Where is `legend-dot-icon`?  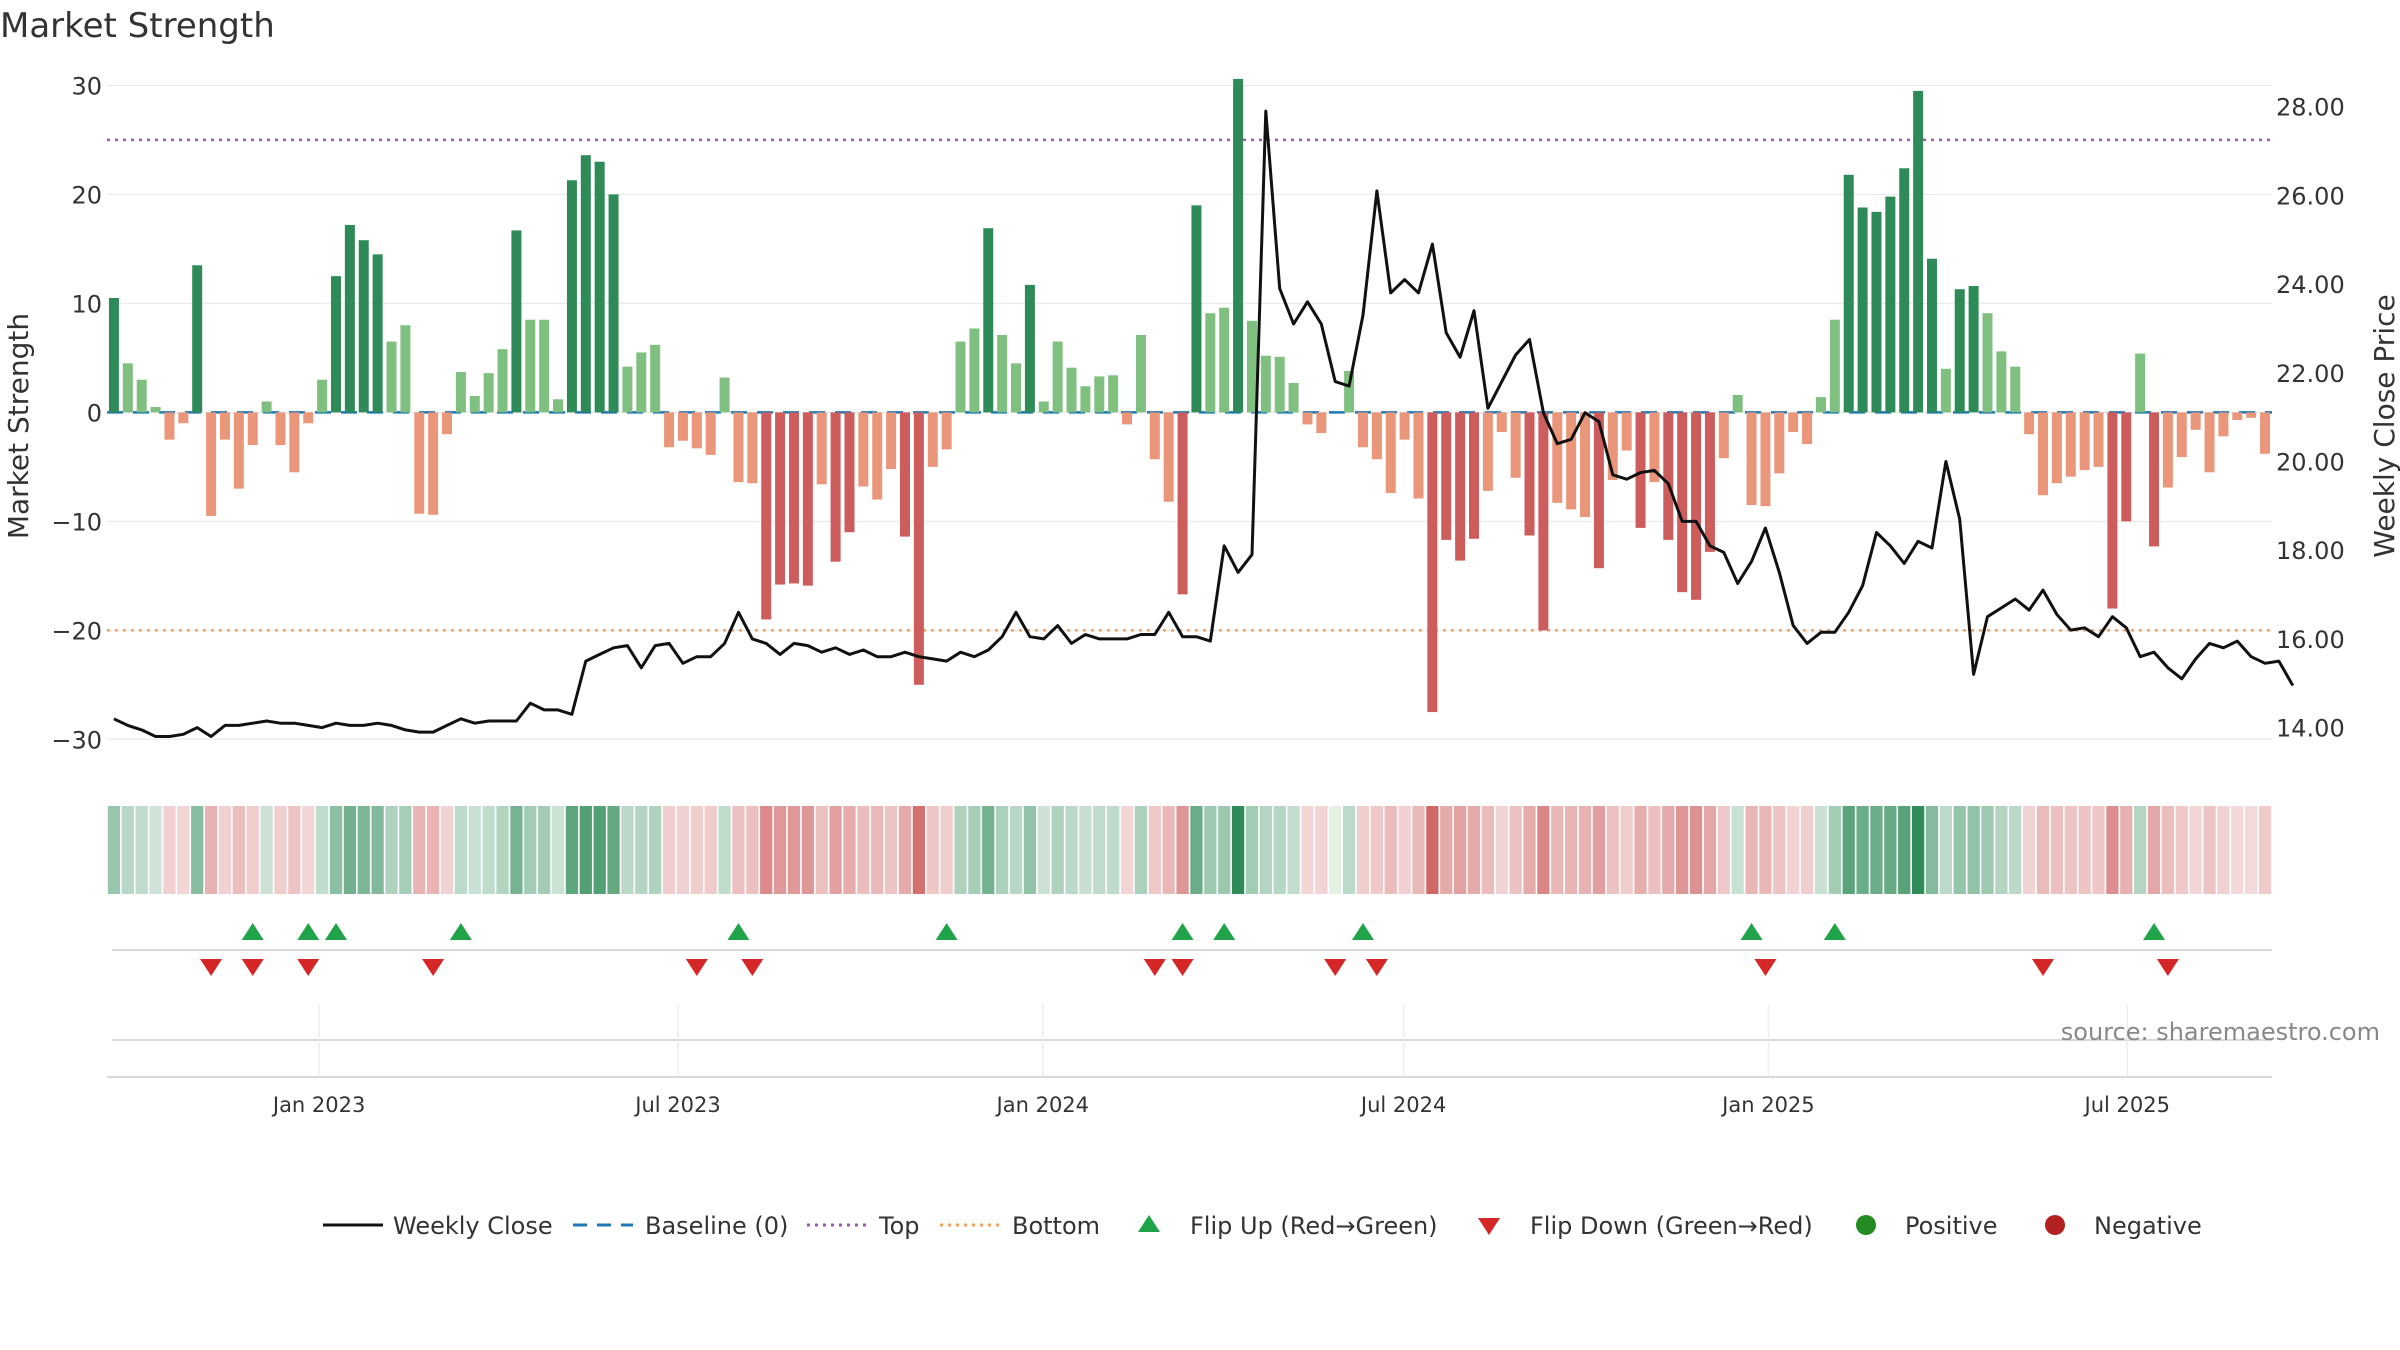
legend-dot-icon is located at coordinates (1866, 1225).